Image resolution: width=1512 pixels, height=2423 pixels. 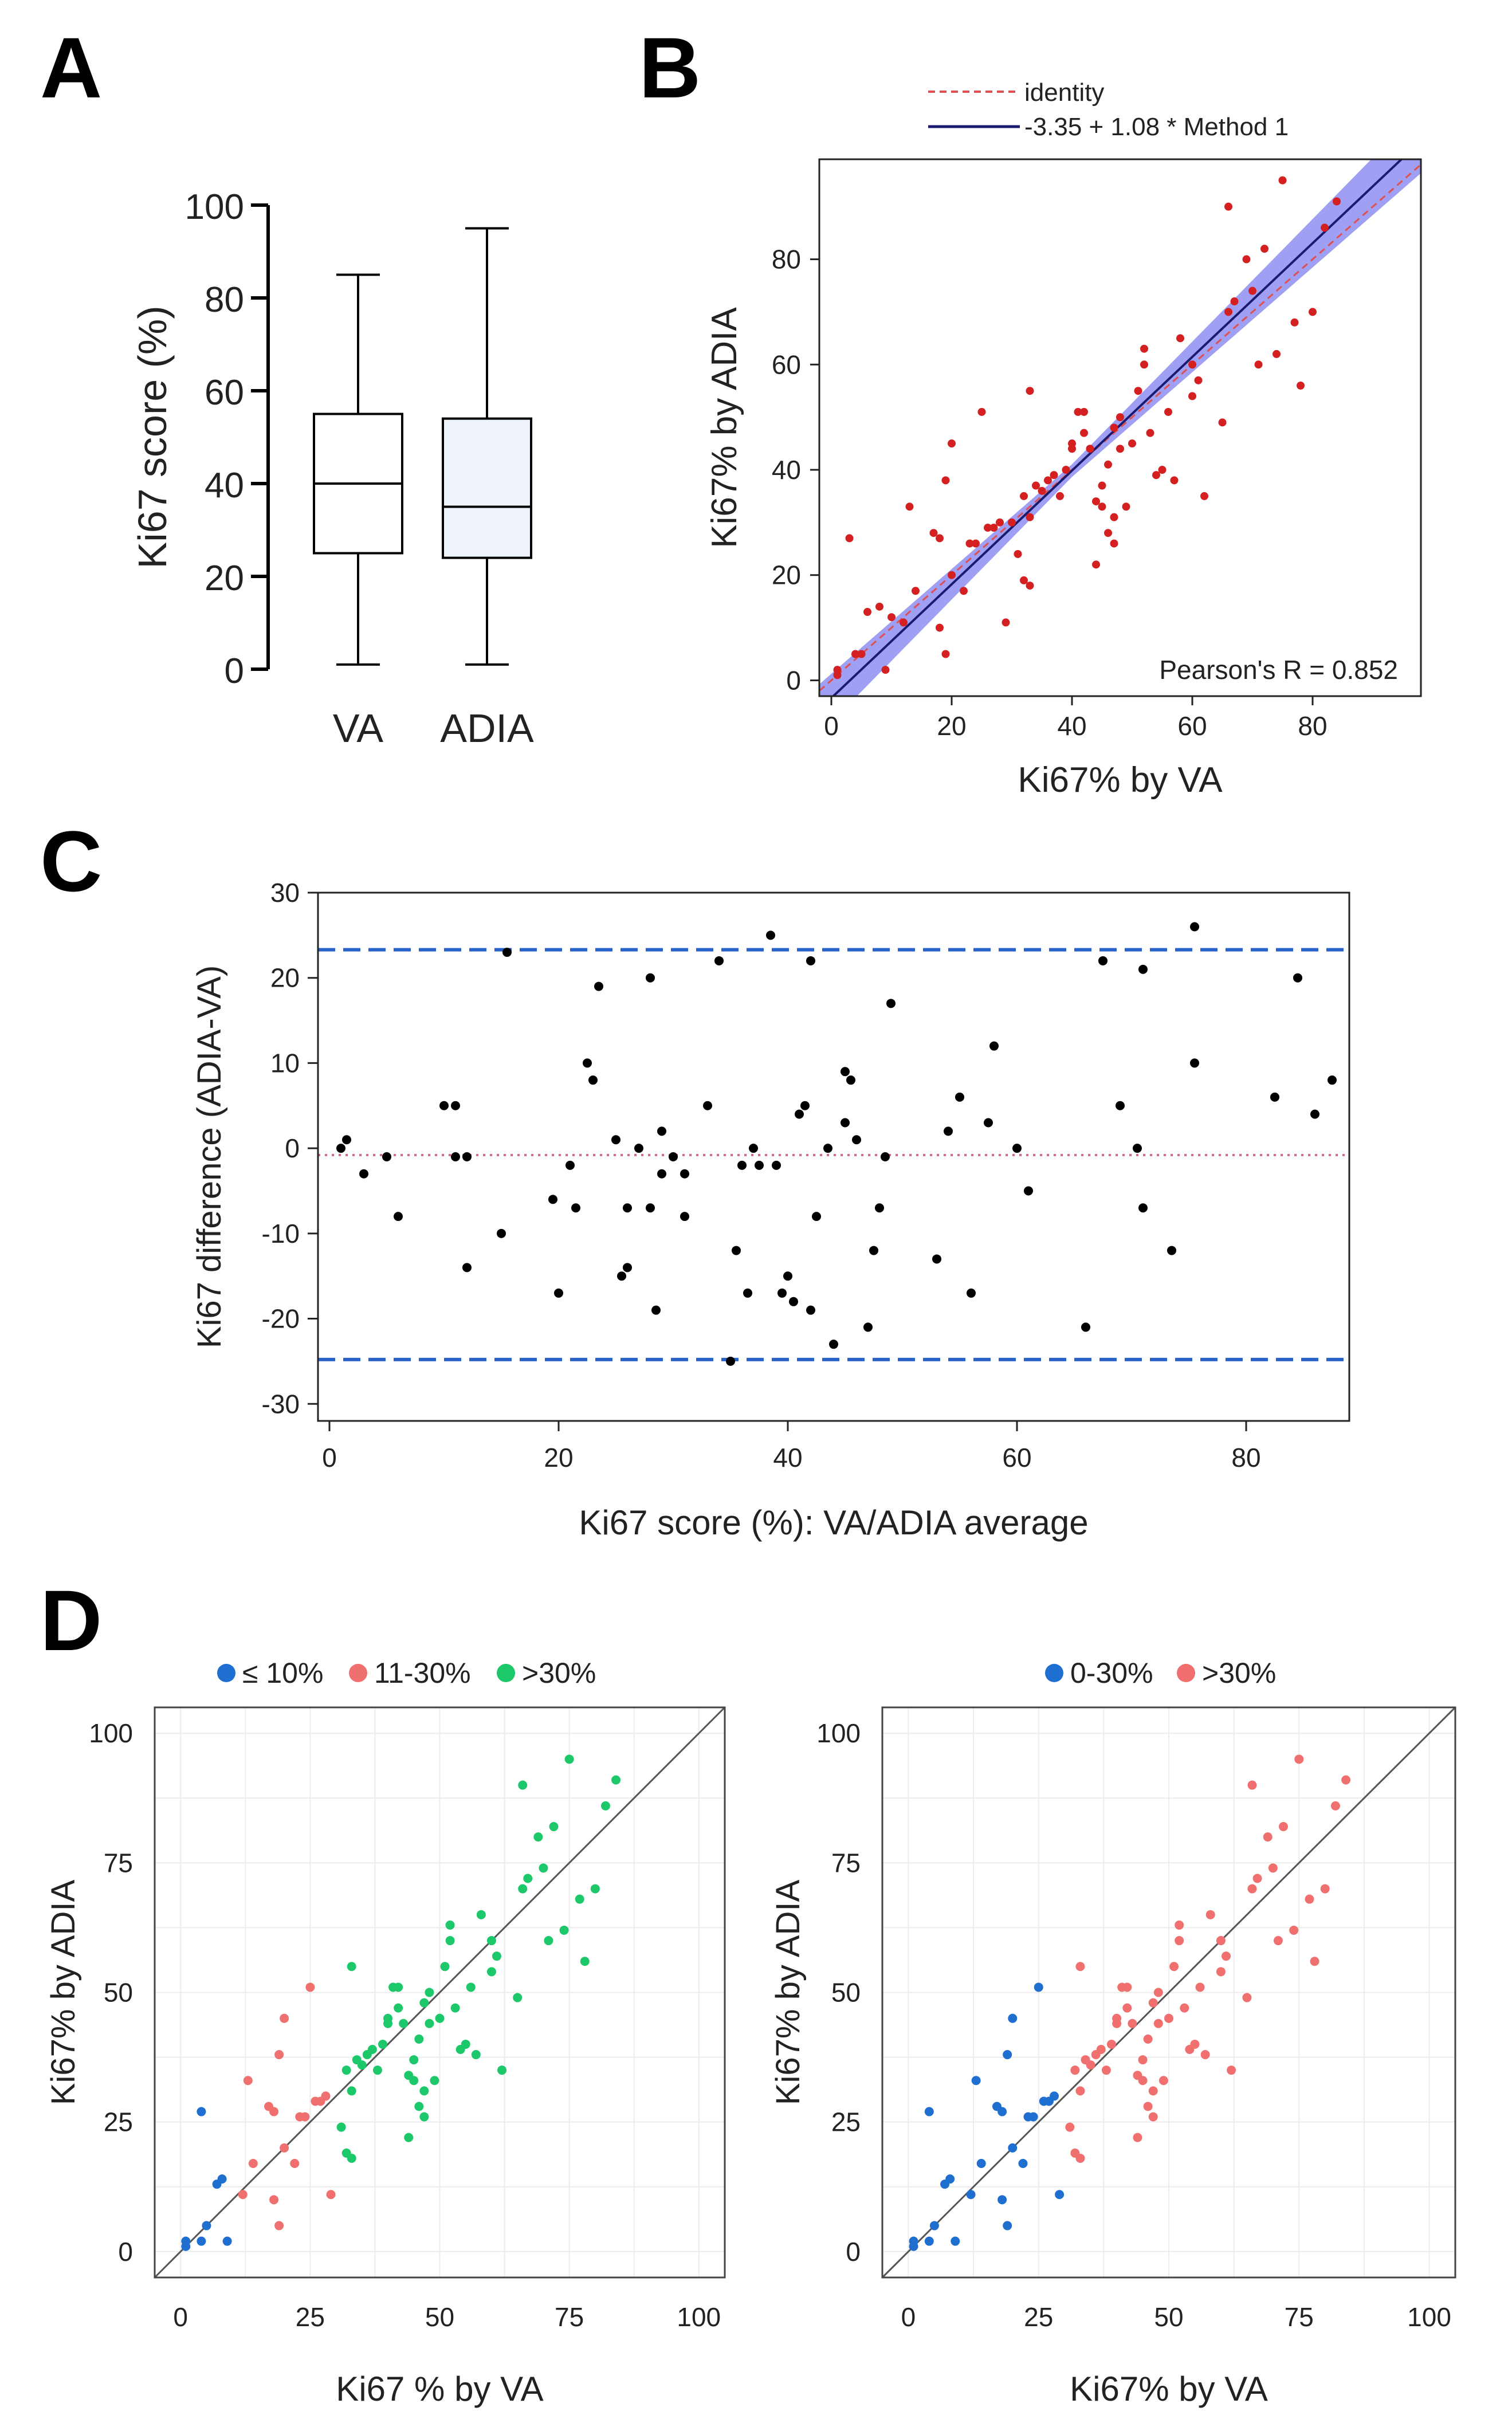 What do you see at coordinates (487, 728) in the screenshot?
I see `category-label: ADIA` at bounding box center [487, 728].